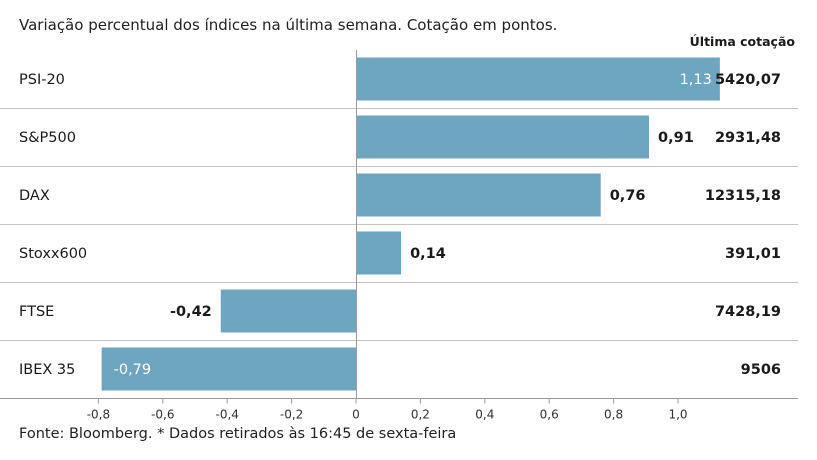 This screenshot has width=817, height=460. Describe the element at coordinates (549, 415) in the screenshot. I see `x-tick-label: 0,6` at that location.